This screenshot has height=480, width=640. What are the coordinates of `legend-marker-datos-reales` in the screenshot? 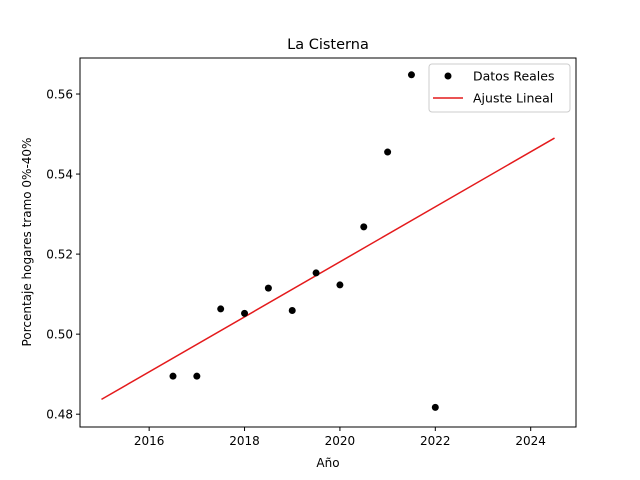 It's located at (448, 76).